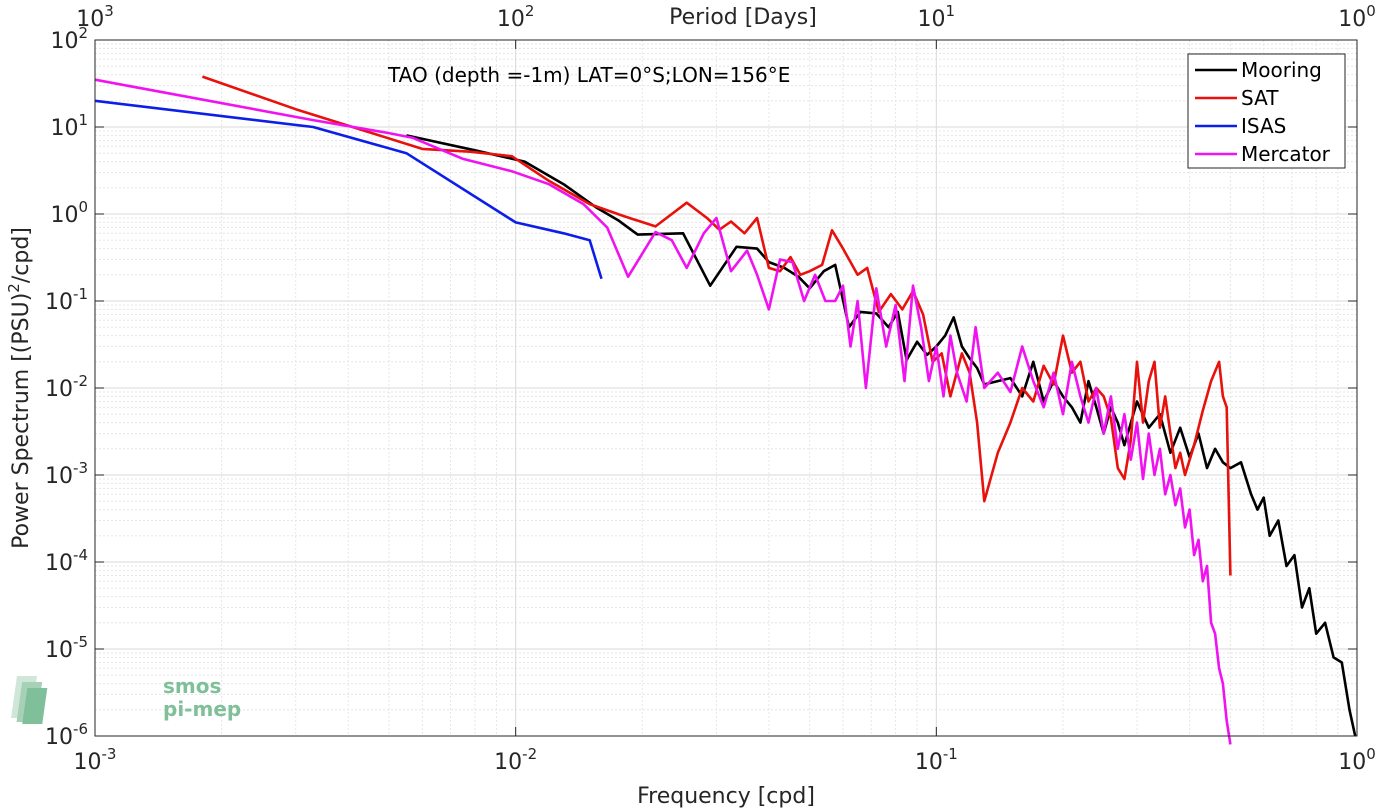 The width and height of the screenshot is (1377, 809). Describe the element at coordinates (14, 288) in the screenshot. I see `y-axis-title-sup: 2` at that location.